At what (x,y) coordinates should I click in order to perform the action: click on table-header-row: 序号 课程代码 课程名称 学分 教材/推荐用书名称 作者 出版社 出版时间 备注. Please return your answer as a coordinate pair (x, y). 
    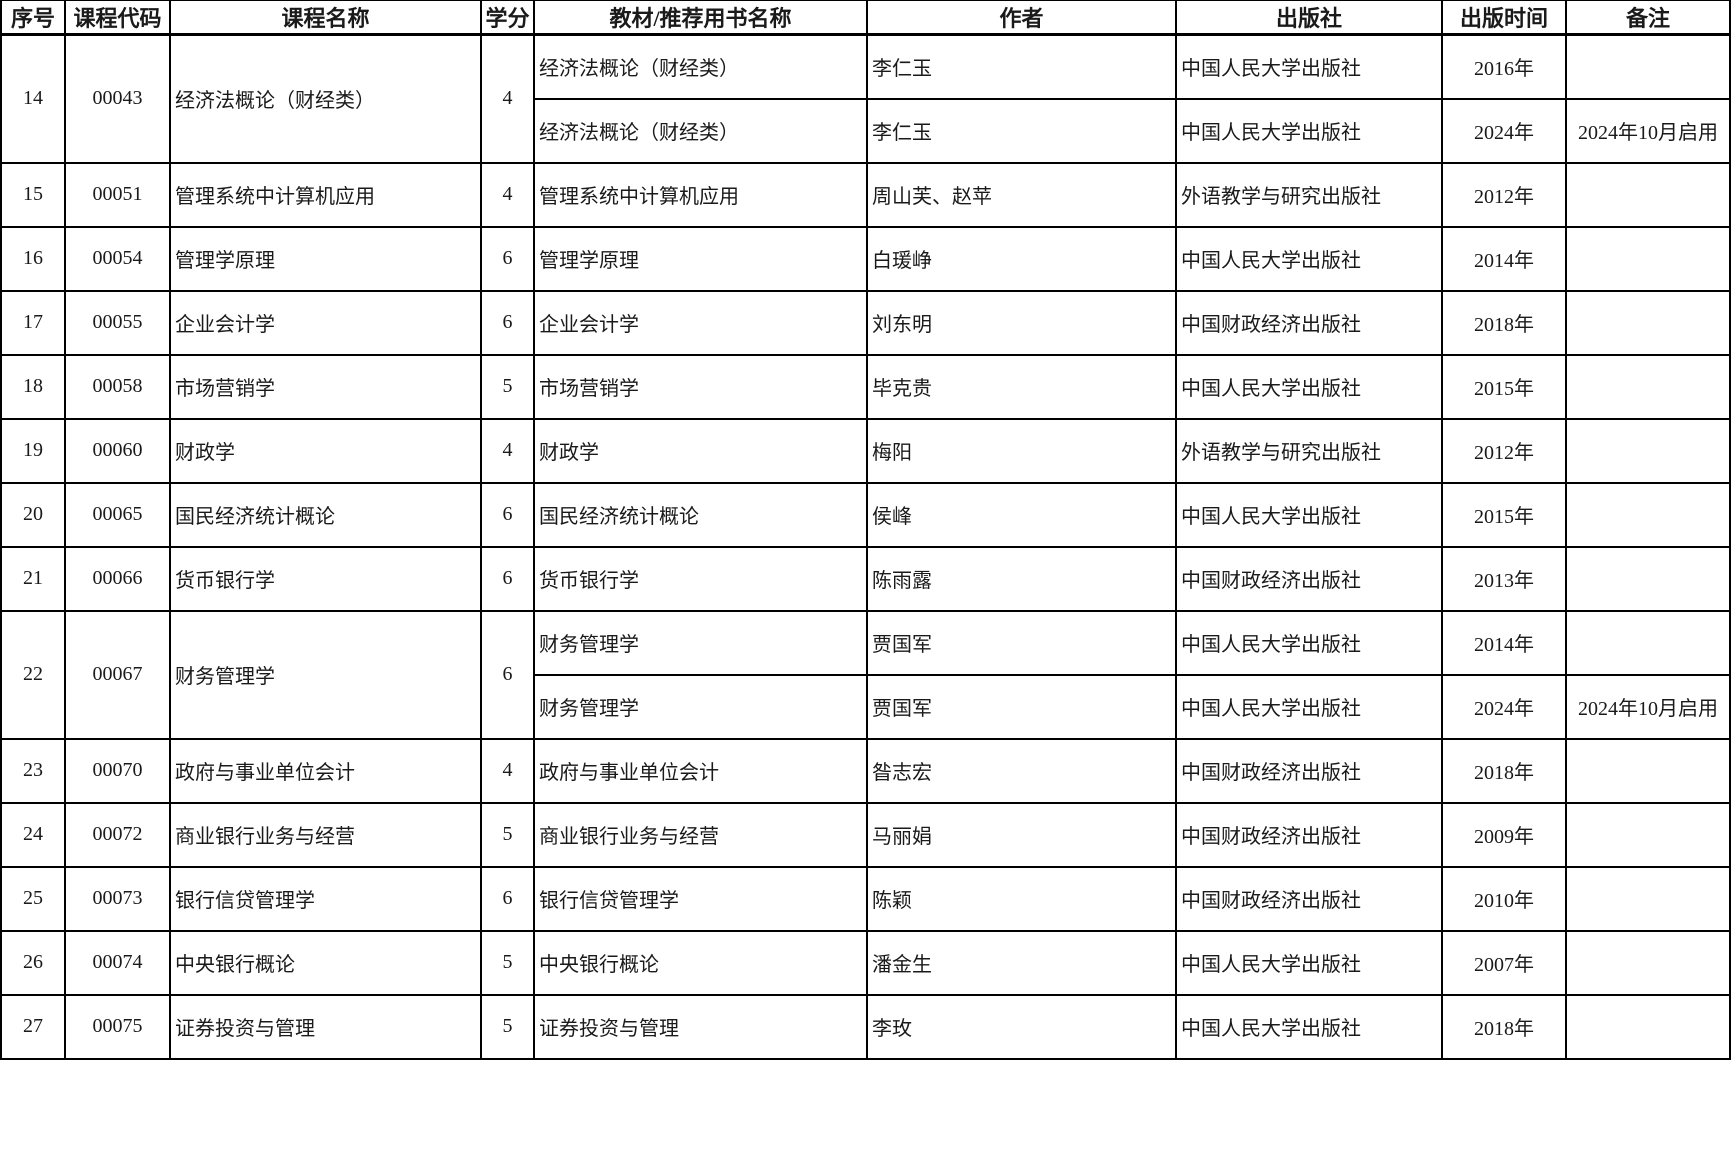
    Looking at the image, I should click on (865, 18).